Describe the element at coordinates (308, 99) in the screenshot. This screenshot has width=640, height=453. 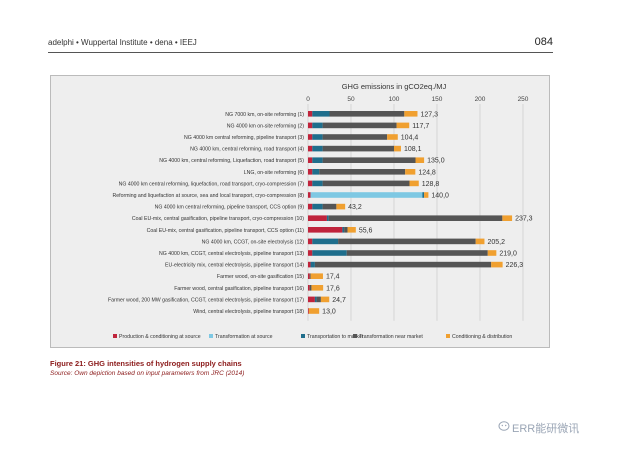
I see `x-tick-label: 0` at that location.